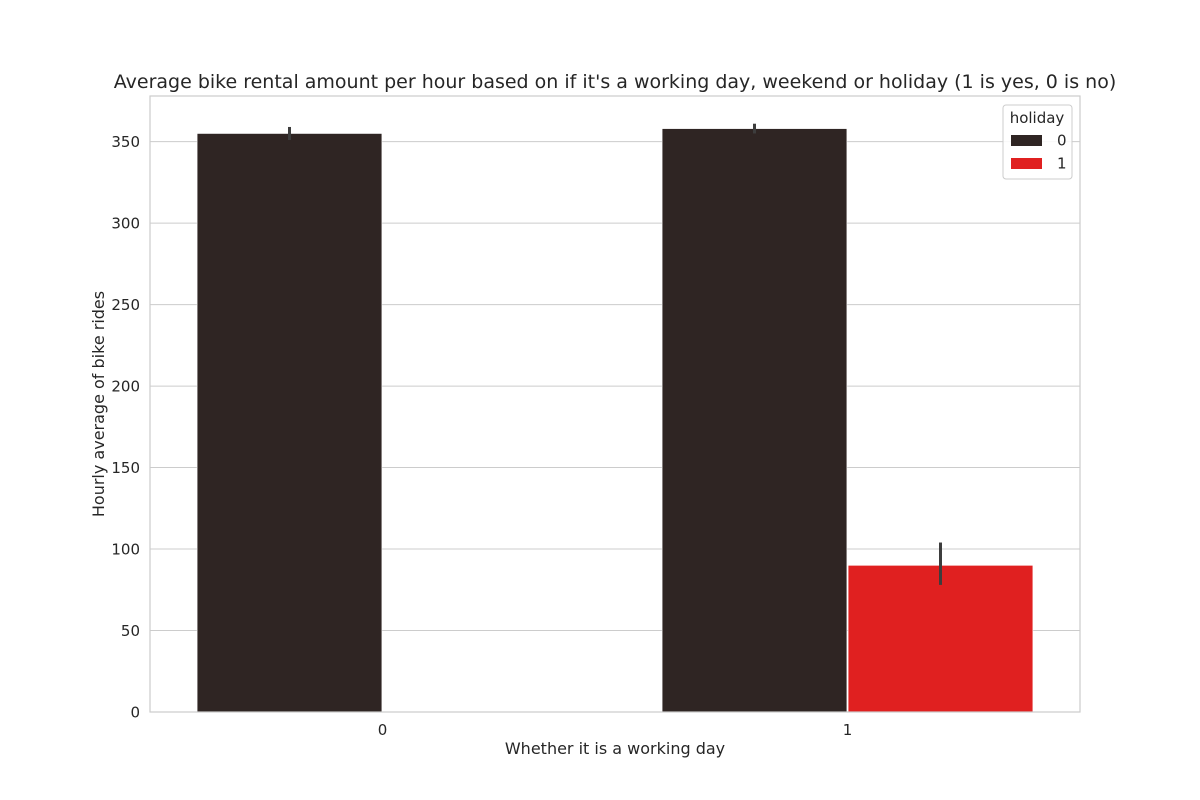 This screenshot has height=800, width=1200. What do you see at coordinates (383, 730) in the screenshot?
I see `x-tick-label: 0` at bounding box center [383, 730].